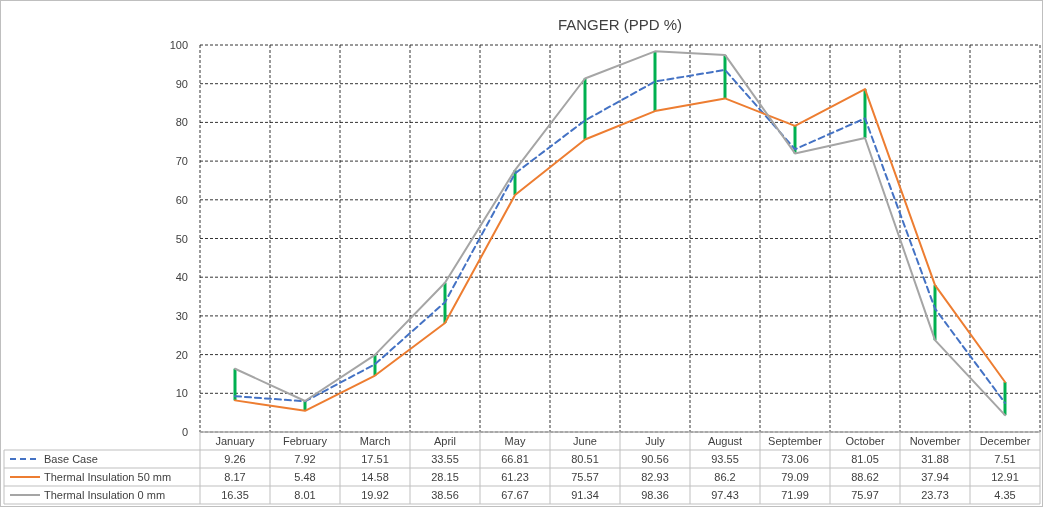 The height and width of the screenshot is (507, 1043). Describe the element at coordinates (305, 441) in the screenshot. I see `x-tick-label: February` at that location.